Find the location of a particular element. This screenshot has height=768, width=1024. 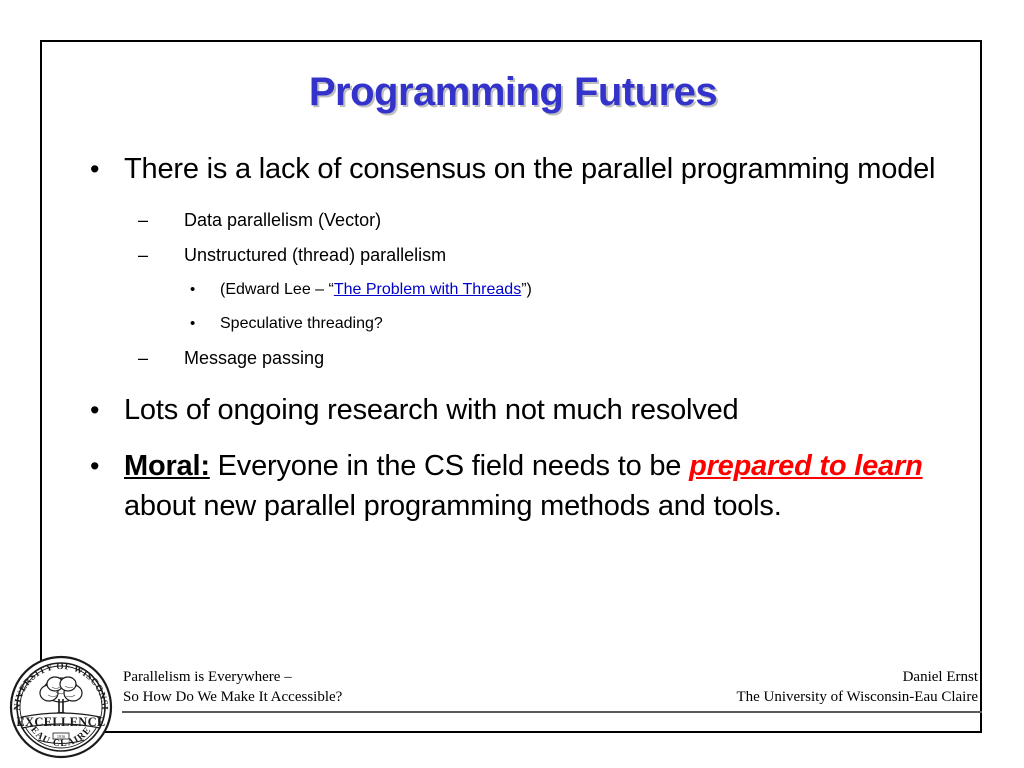

moral-emphasis-text: prepared to learn is located at coordinates (806, 466).